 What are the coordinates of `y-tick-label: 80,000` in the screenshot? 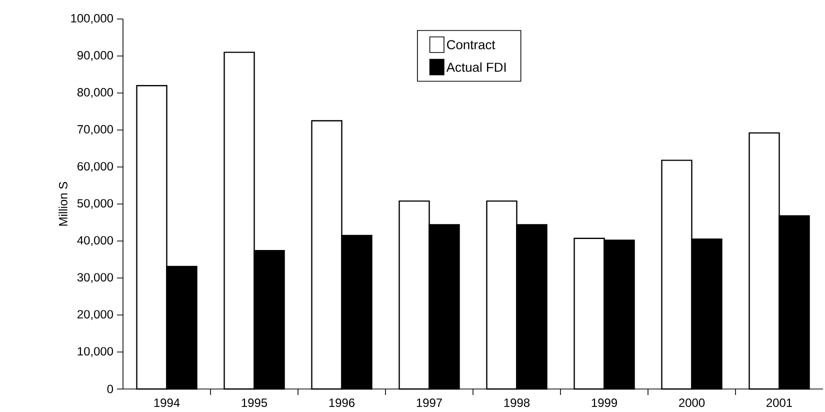 It's located at (95, 93).